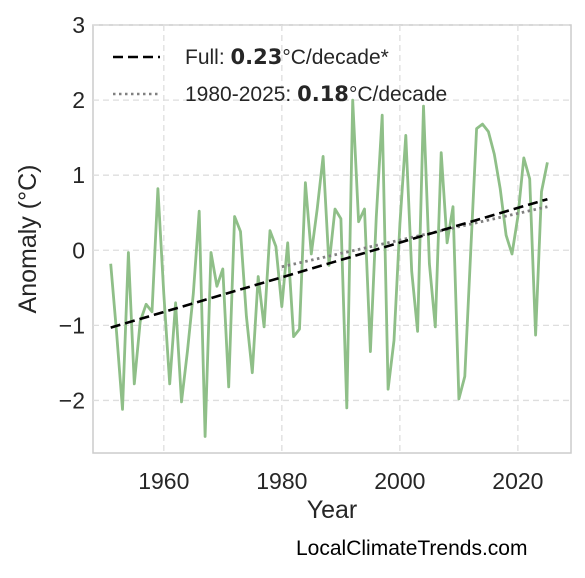 The width and height of the screenshot is (585, 578). I want to click on y-tick-label: 2, so click(78, 100).